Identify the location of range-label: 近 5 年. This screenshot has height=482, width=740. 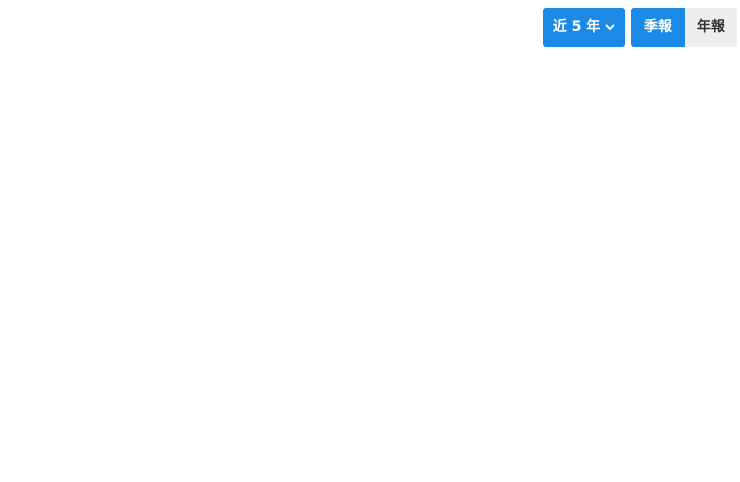
(576, 27).